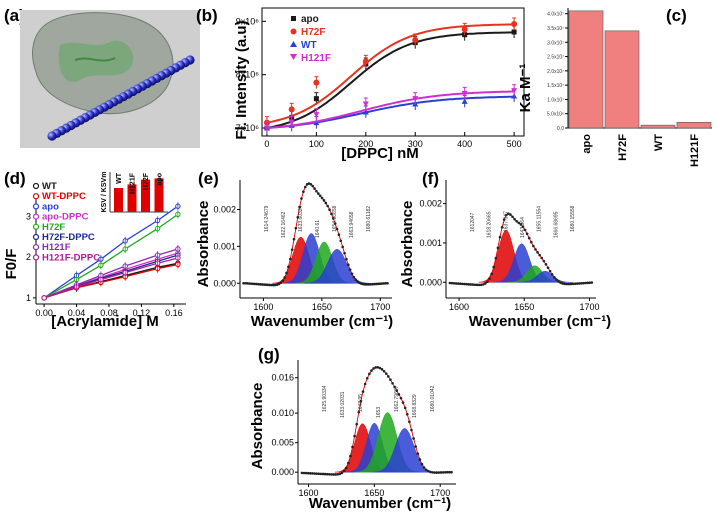 This screenshot has height=516, width=720. Describe the element at coordinates (28, 216) in the screenshot. I see `d-y-tick-label: 3` at that location.